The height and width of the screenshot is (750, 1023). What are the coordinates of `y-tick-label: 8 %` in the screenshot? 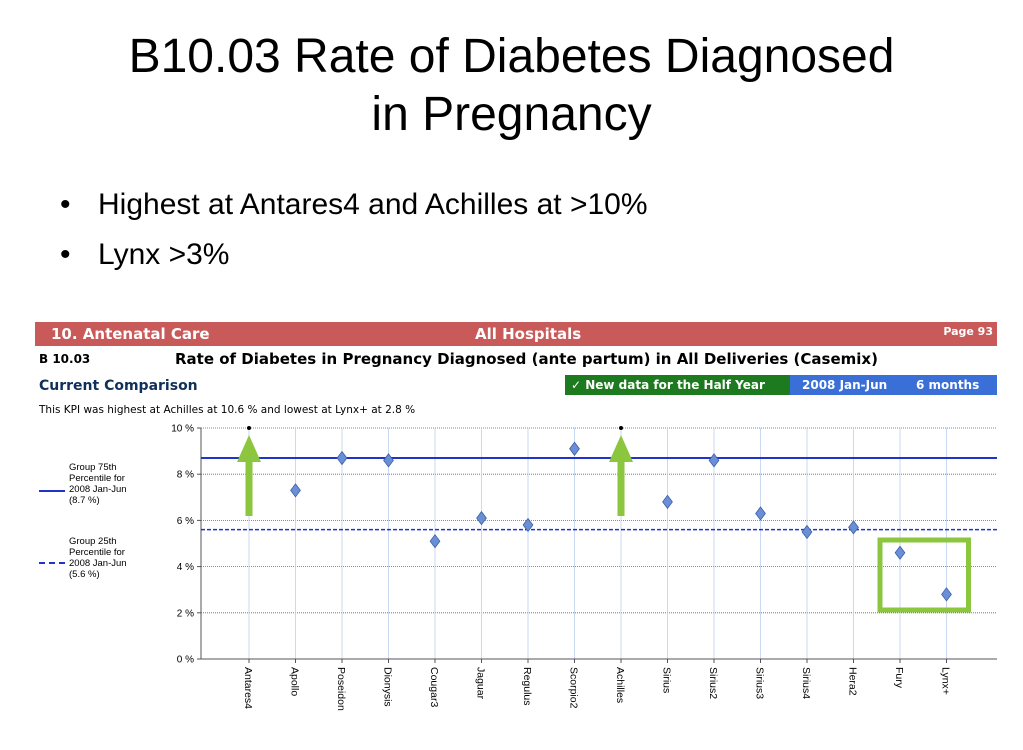 It's located at (185, 475).